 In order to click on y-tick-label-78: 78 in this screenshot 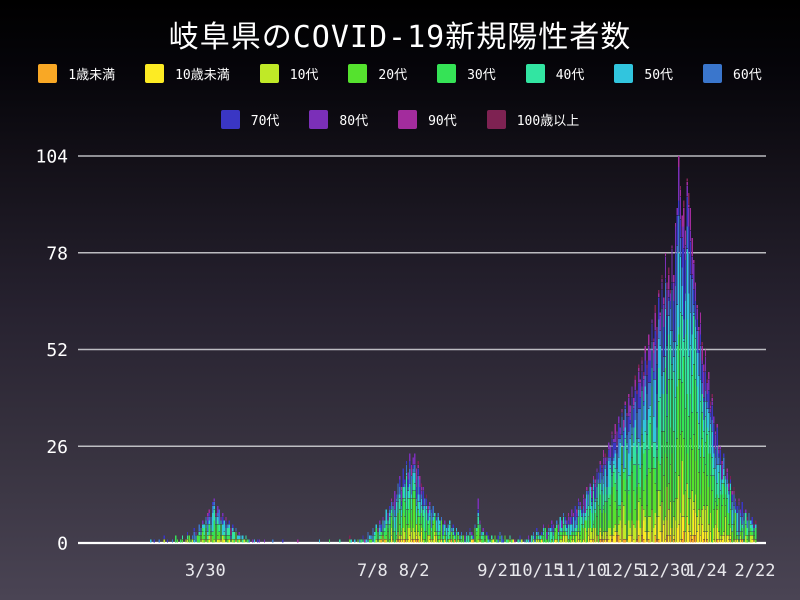, I will do `click(57, 253)`.